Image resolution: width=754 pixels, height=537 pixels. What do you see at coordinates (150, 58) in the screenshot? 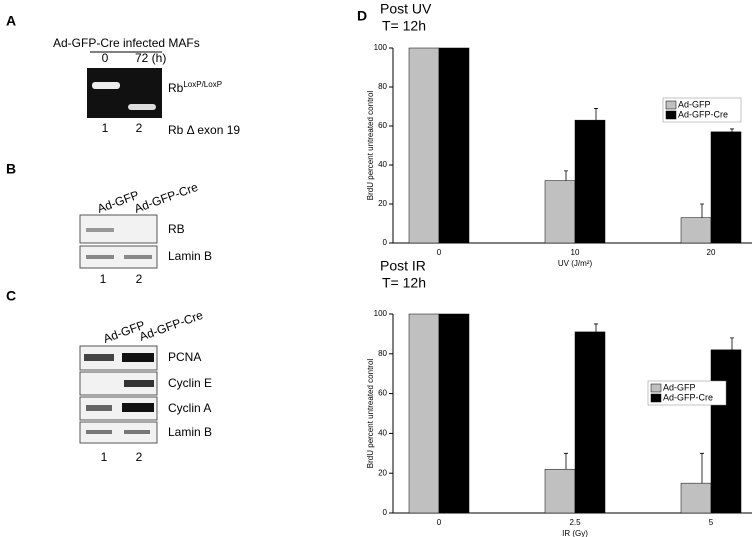
I see `lane-top: 72 (h)` at bounding box center [150, 58].